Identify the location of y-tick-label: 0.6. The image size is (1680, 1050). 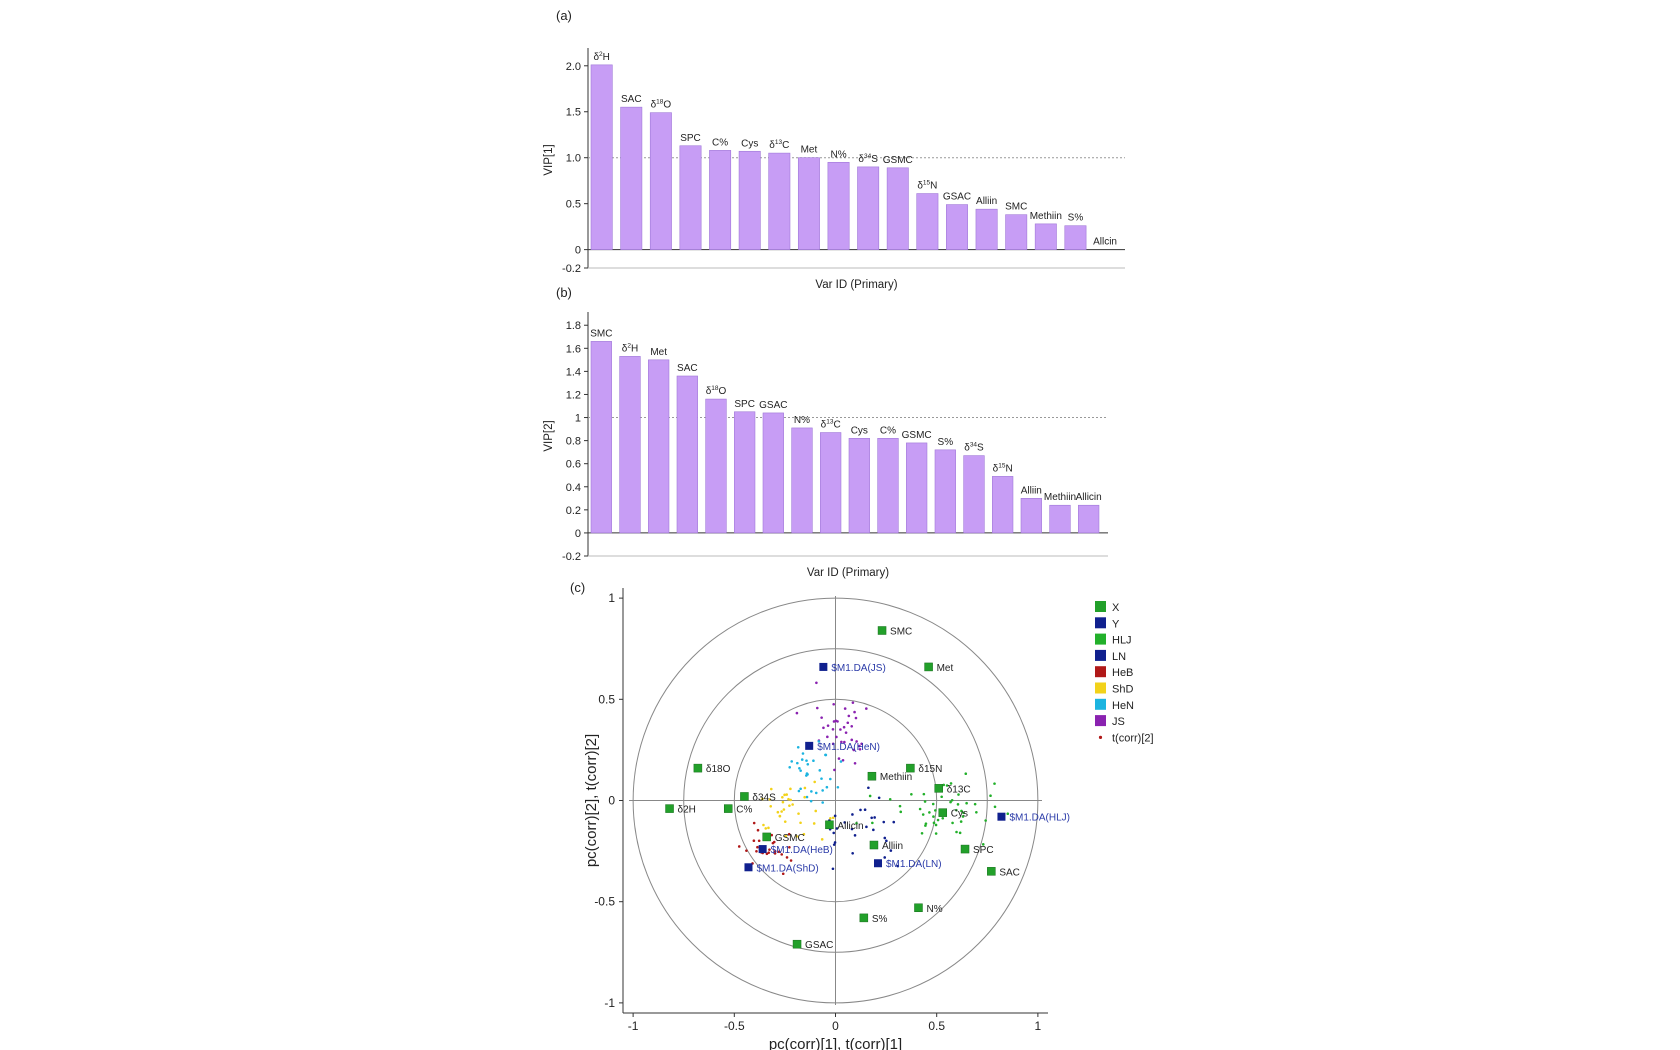
(573, 465).